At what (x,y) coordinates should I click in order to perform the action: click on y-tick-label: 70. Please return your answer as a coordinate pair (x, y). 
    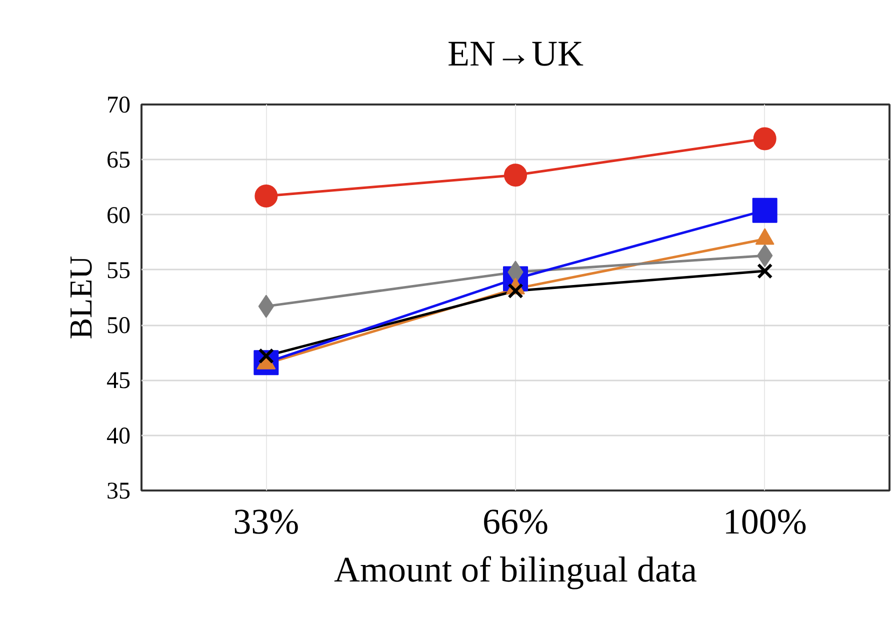
    Looking at the image, I should click on (118, 105).